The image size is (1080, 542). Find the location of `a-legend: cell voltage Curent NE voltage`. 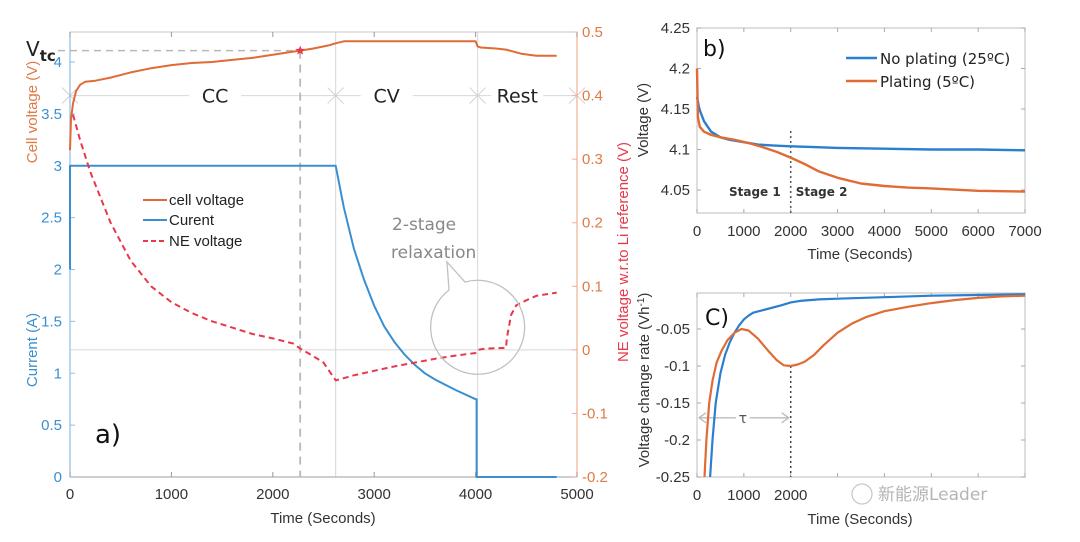

a-legend: cell voltage Curent NE voltage is located at coordinates (193, 221).